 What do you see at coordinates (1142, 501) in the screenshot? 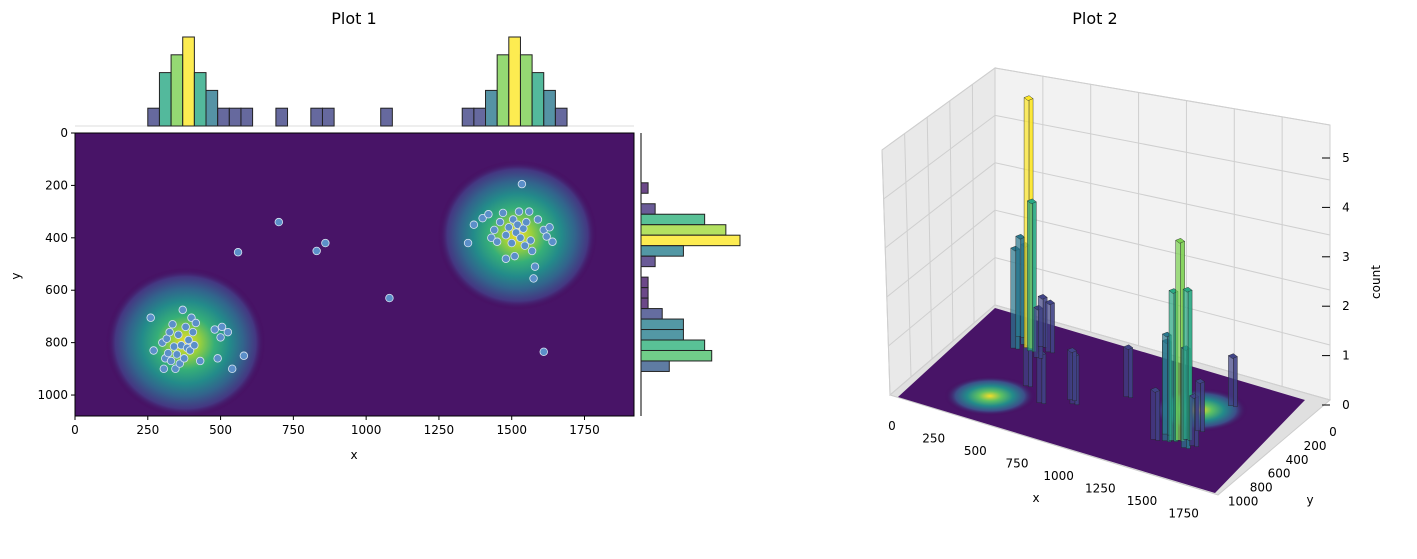
I see `x-tick-label: 1500` at bounding box center [1142, 501].